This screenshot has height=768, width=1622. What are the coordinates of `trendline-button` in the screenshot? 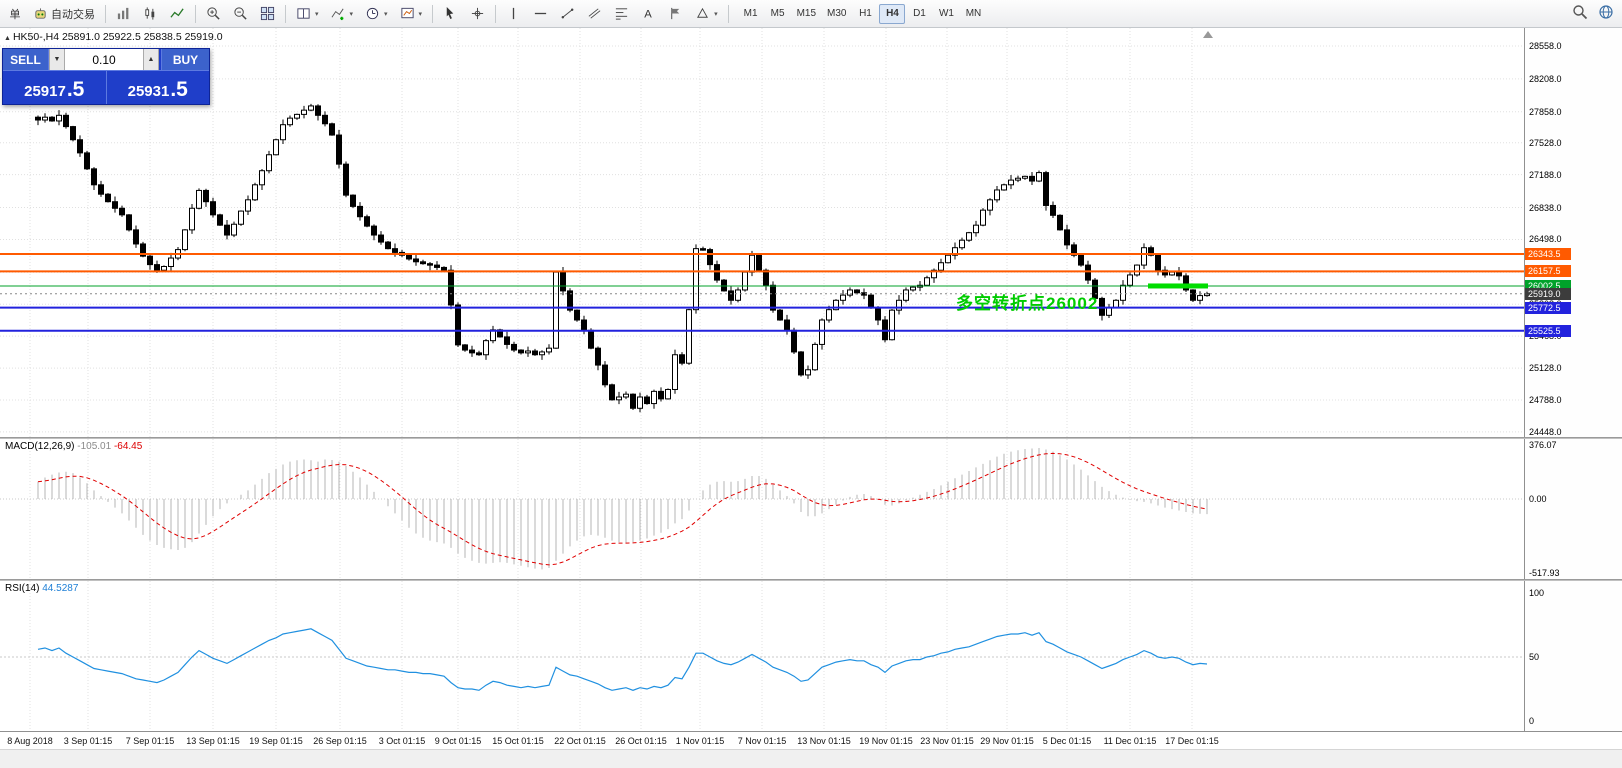 It's located at (567, 14).